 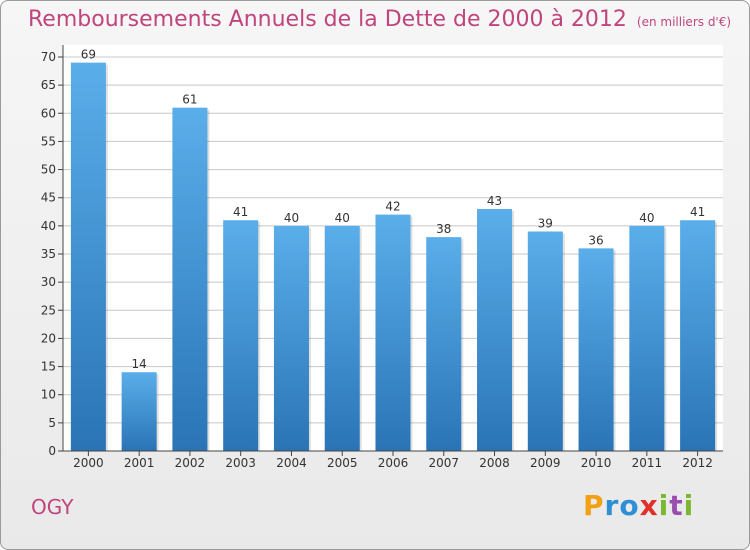 What do you see at coordinates (684, 22) in the screenshot?
I see `chart-unit: (en milliers d'€)` at bounding box center [684, 22].